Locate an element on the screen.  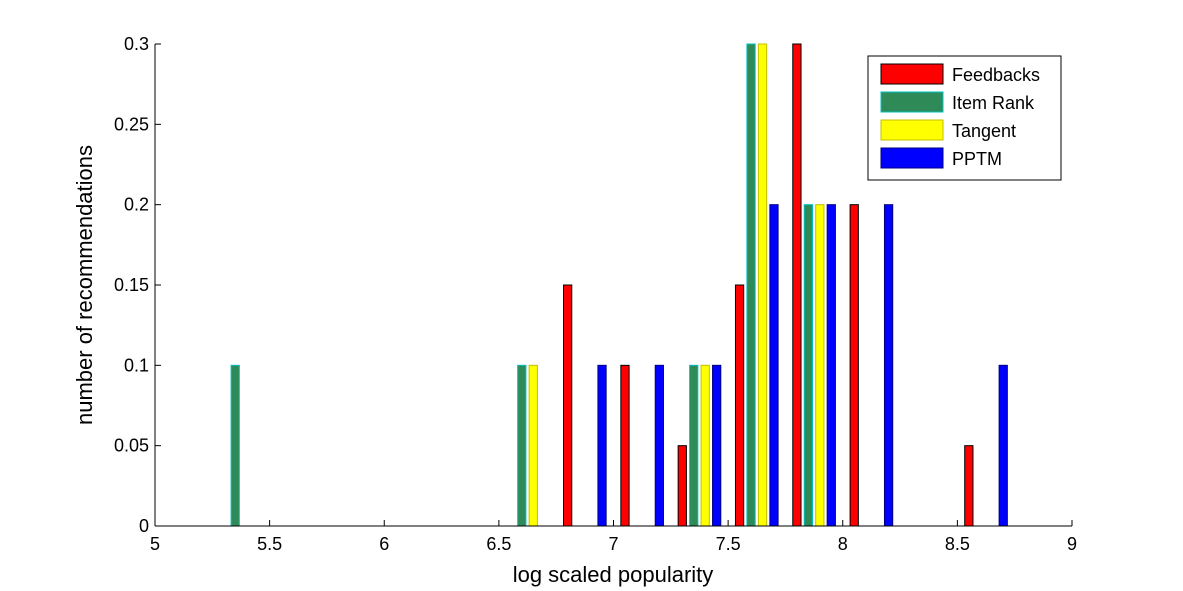
y-tick-label: 0.15 is located at coordinates (131, 285).